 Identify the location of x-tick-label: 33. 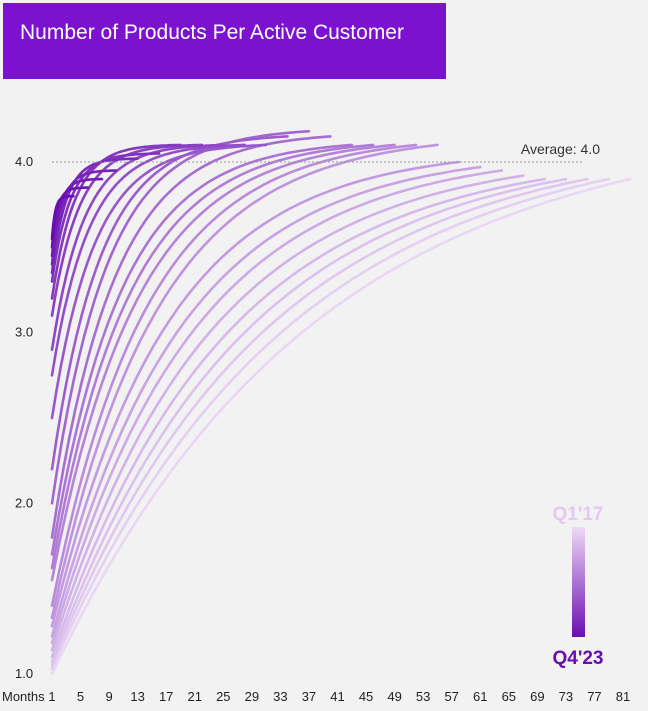
(280, 696).